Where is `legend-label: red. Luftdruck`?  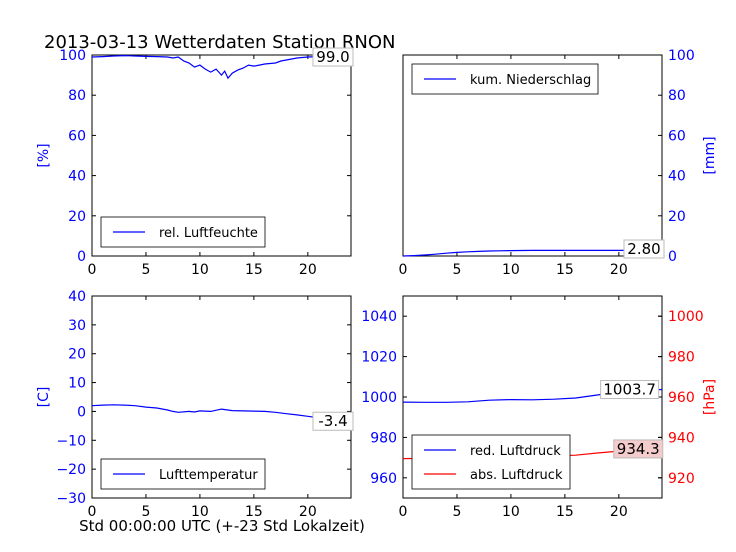
legend-label: red. Luftdruck is located at coordinates (515, 451).